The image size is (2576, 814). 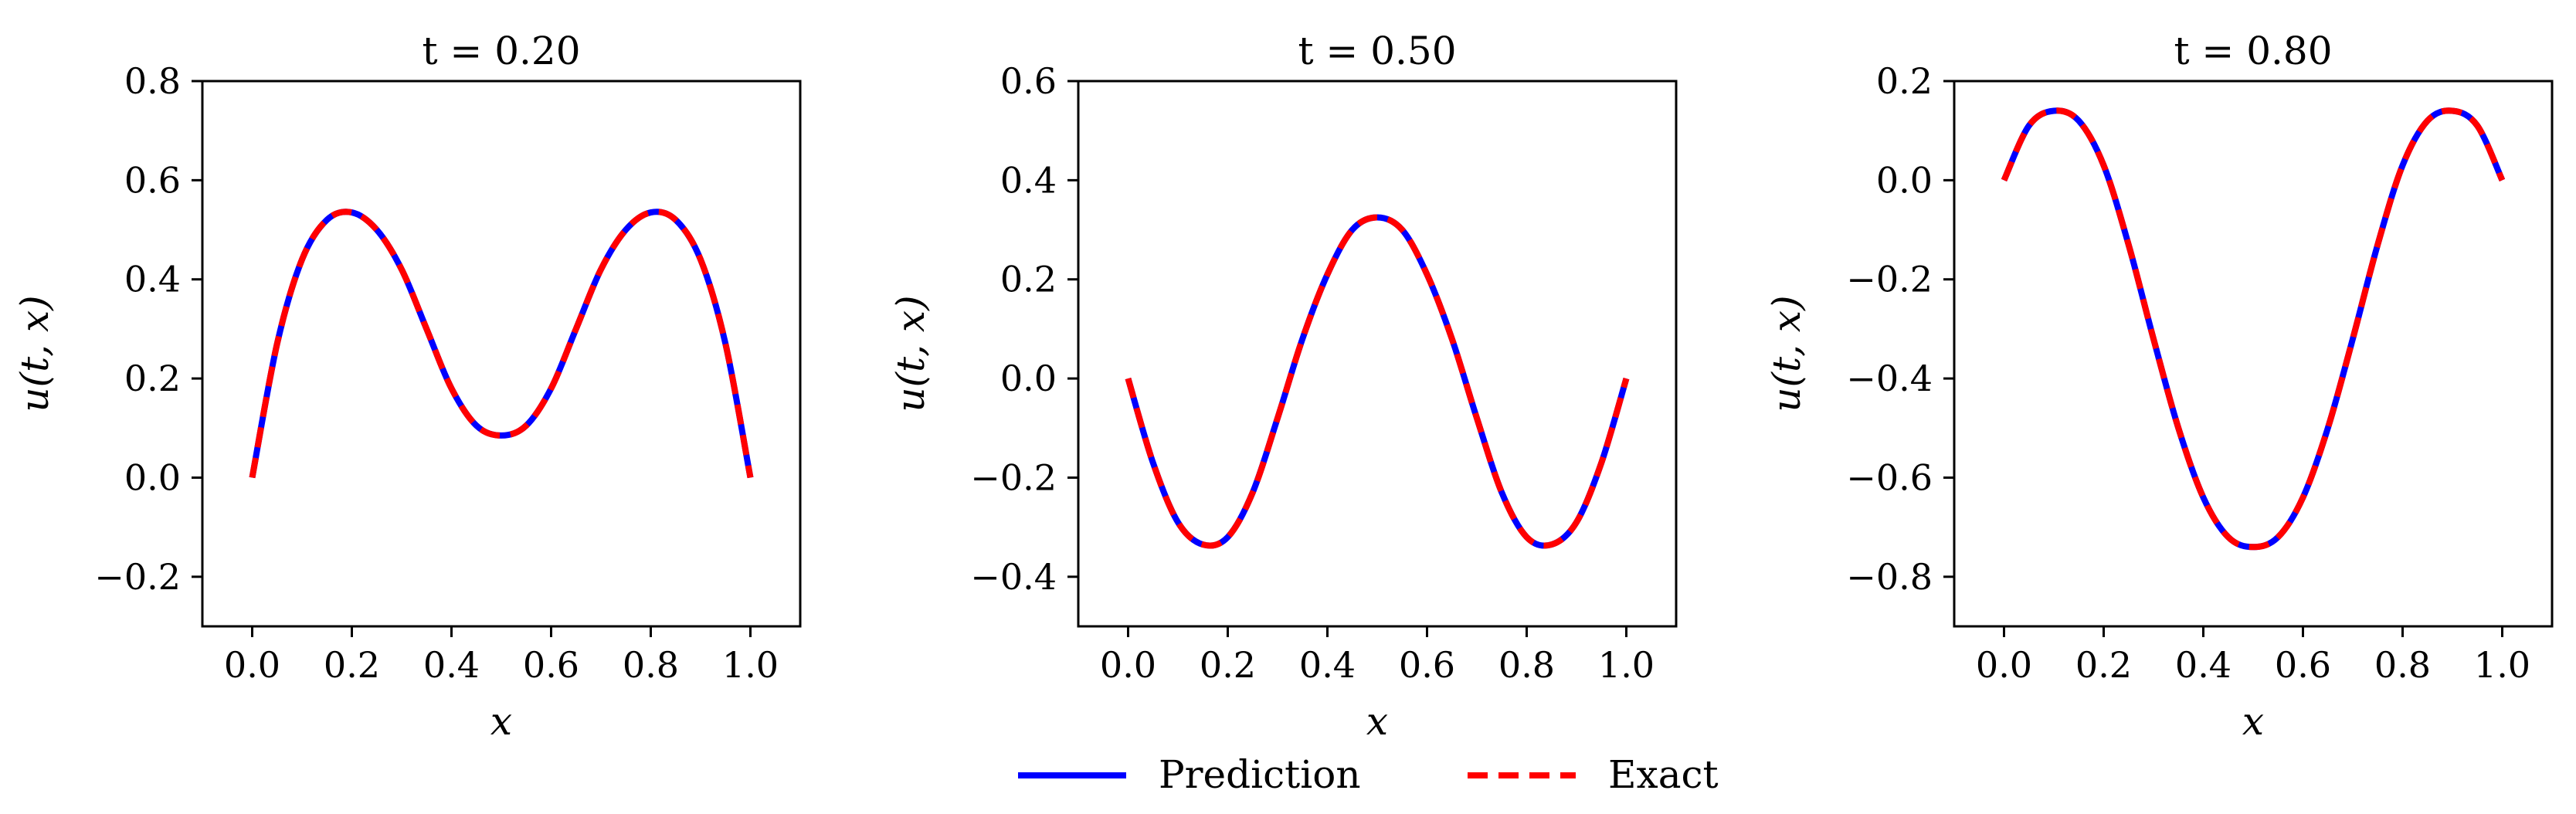 I want to click on y-tick-label: −0.6, so click(x=1890, y=477).